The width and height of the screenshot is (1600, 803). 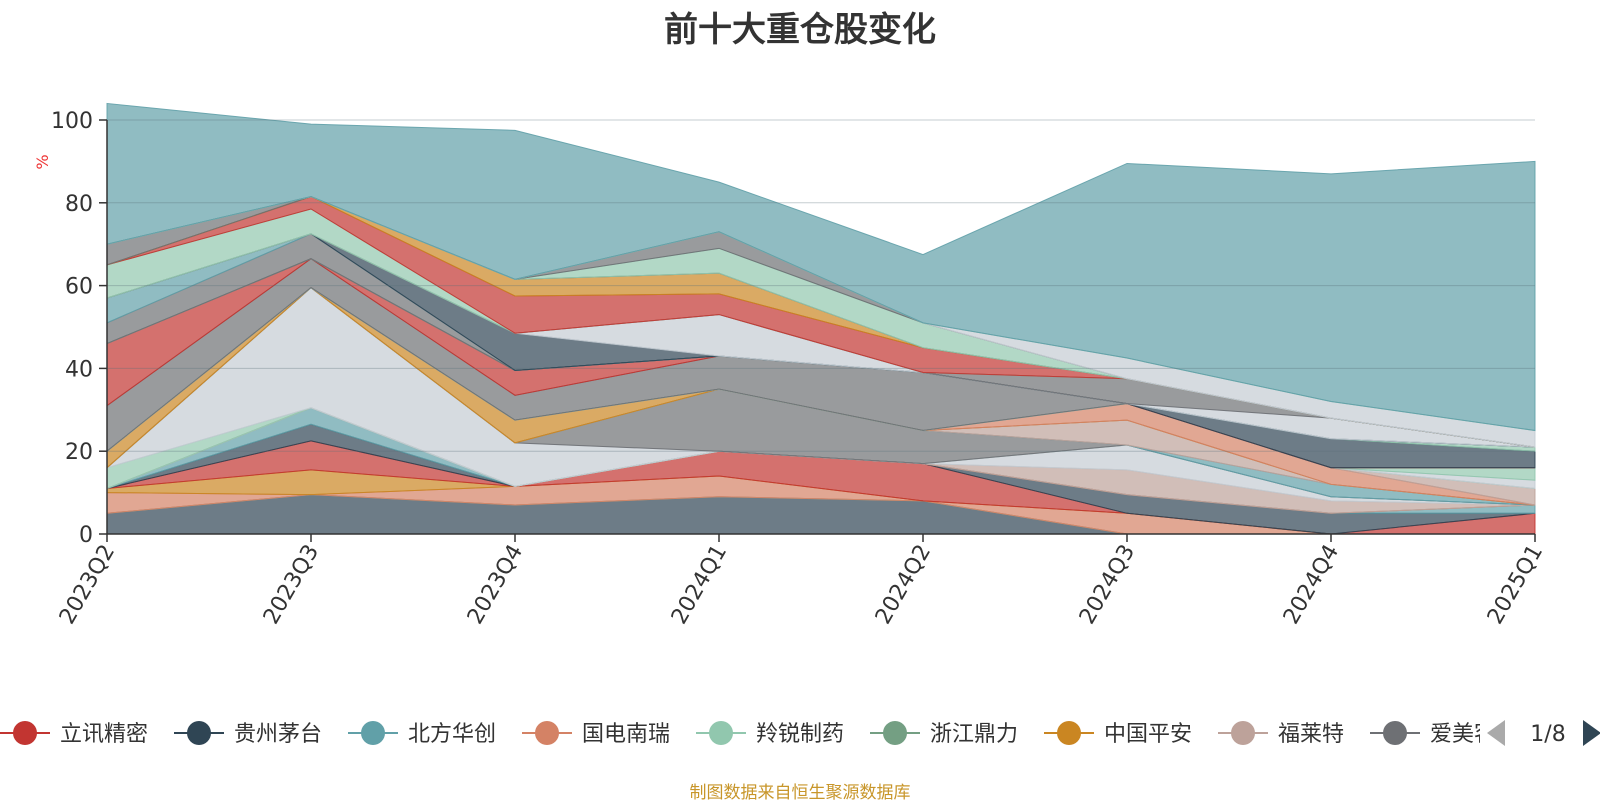 I want to click on chart-title: 前十大重仓股变化, so click(x=800, y=30).